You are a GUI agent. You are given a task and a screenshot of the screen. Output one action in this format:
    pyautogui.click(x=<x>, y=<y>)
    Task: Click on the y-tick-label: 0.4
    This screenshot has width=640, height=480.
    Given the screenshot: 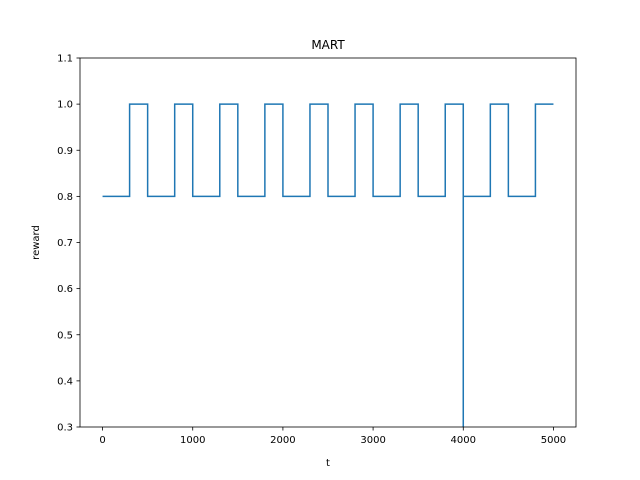 What is the action you would take?
    pyautogui.click(x=65, y=381)
    